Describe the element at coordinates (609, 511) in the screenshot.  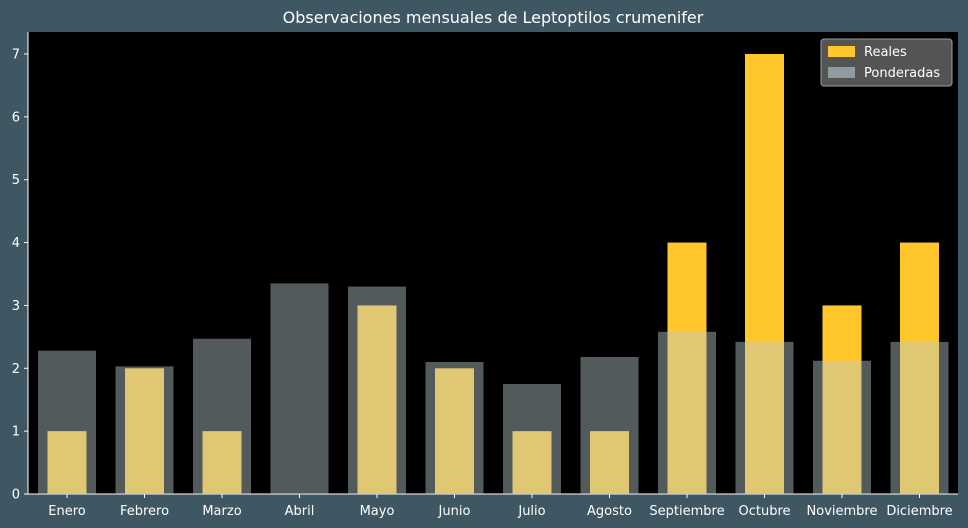
I see `x-tick-label: Agosto` at that location.